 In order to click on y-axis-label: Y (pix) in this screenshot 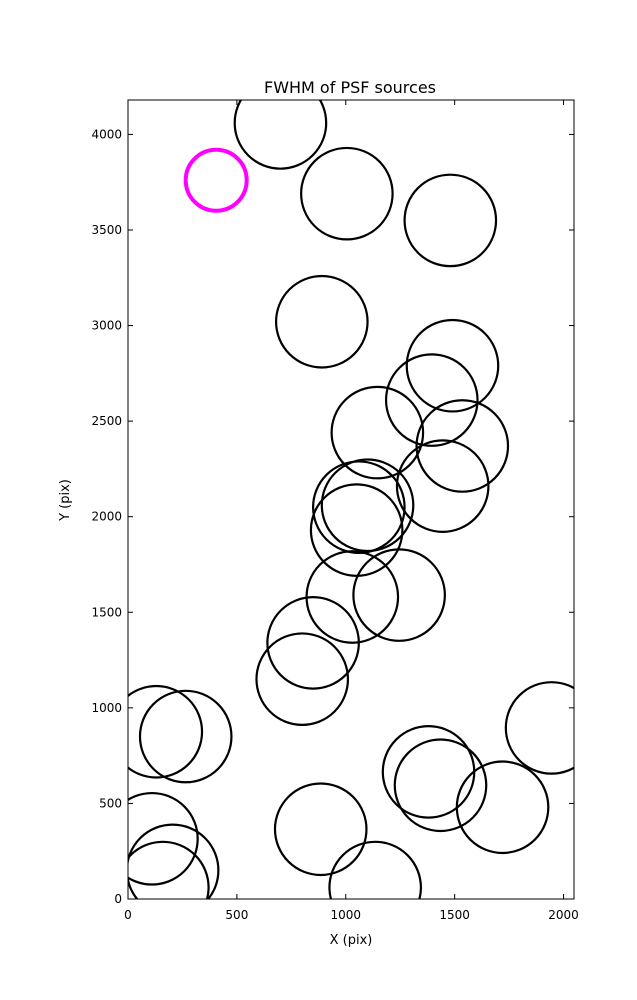, I will do `click(65, 500)`.